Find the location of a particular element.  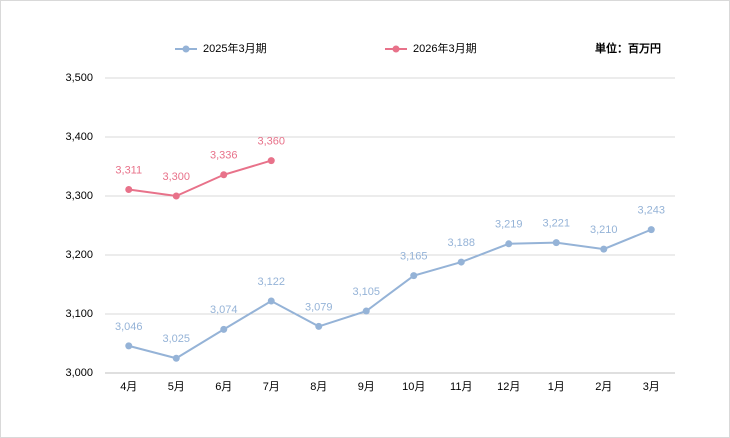

data-label: 3,105 is located at coordinates (366, 292).